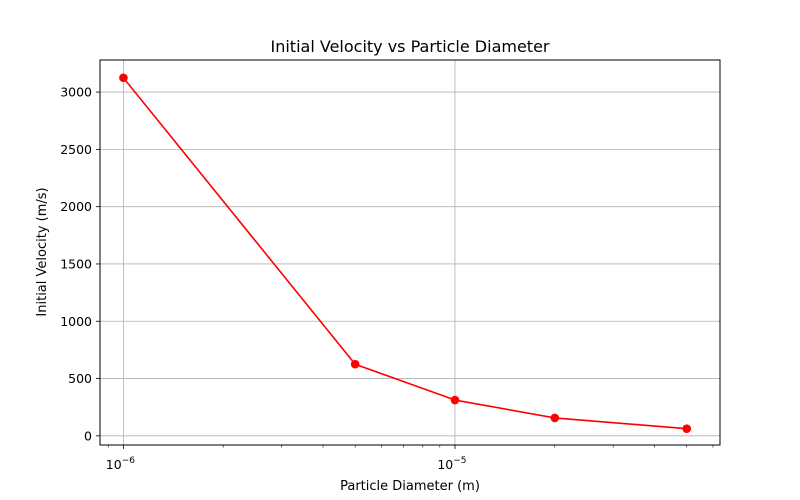 This screenshot has height=500, width=800. I want to click on x-tick-label: 10⁻⁶, so click(120, 464).